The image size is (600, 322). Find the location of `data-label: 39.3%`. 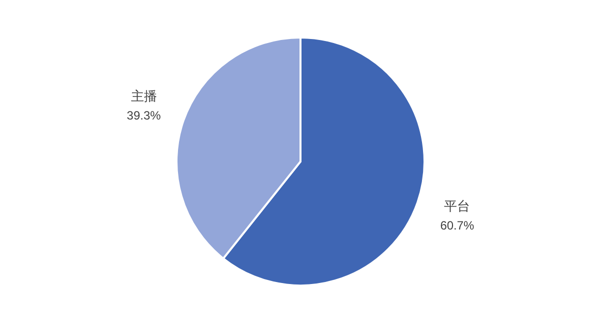

data-label: 39.3% is located at coordinates (144, 115).